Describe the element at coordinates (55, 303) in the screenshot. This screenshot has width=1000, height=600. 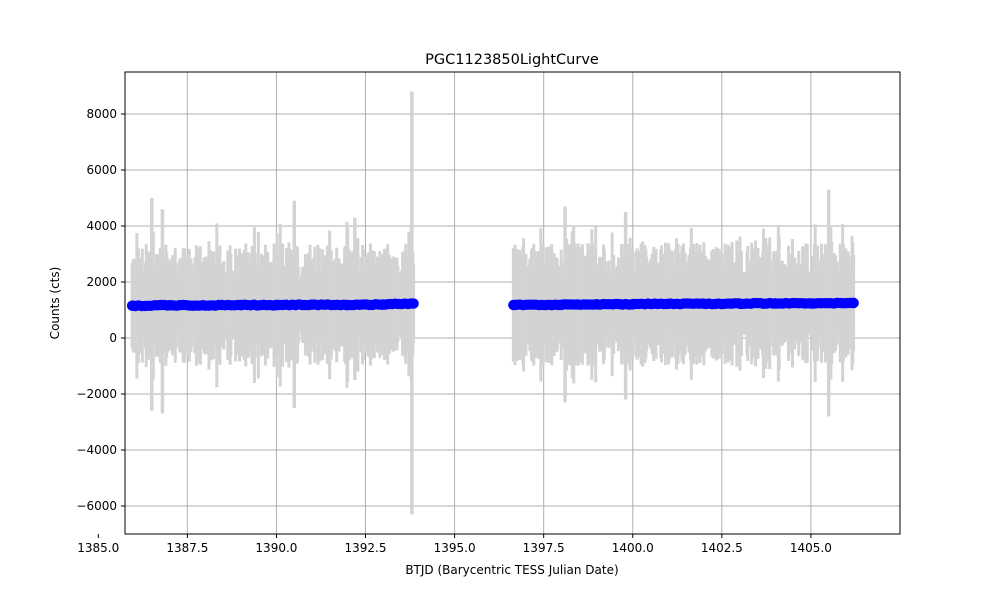
I see `y-axis-label: Counts (cts)` at that location.